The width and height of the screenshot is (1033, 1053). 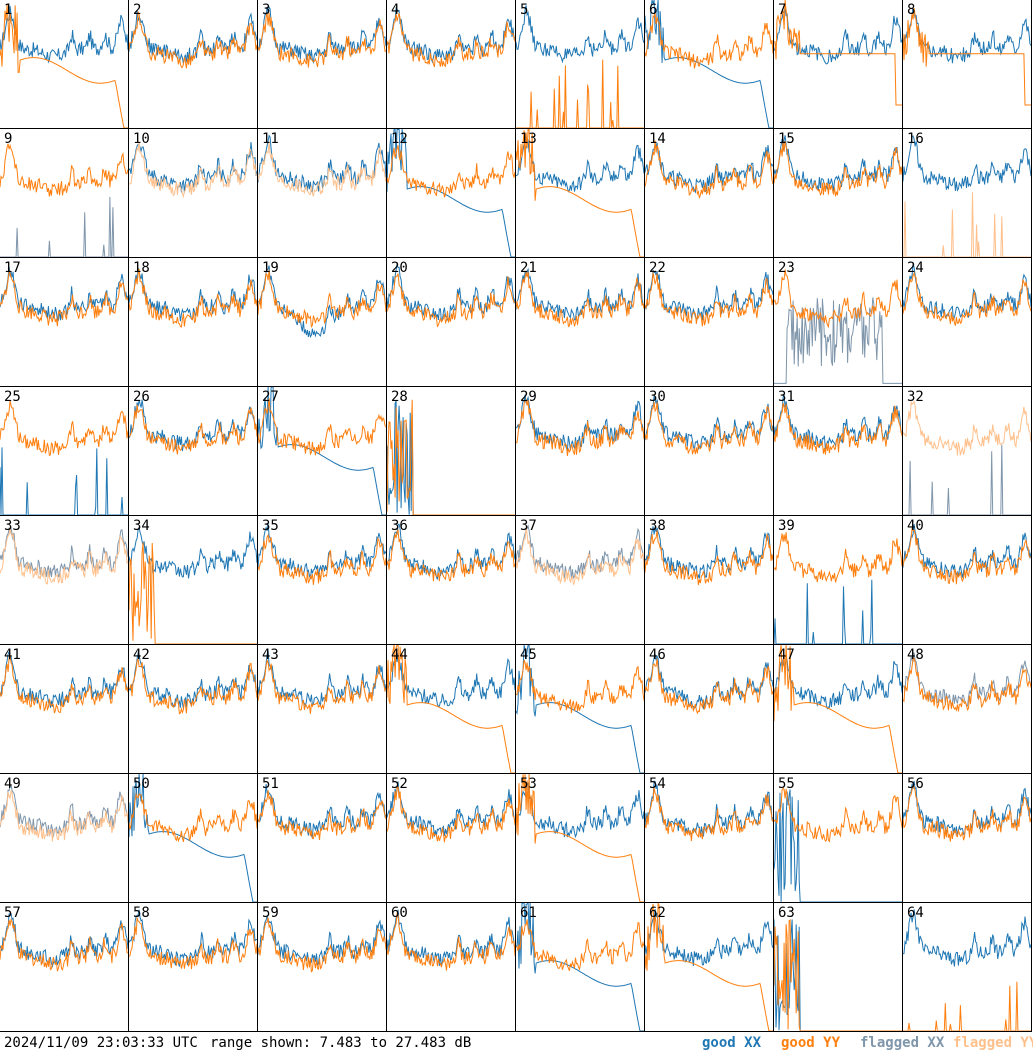 I want to click on antenna-panel-34: 34, so click(x=193, y=580).